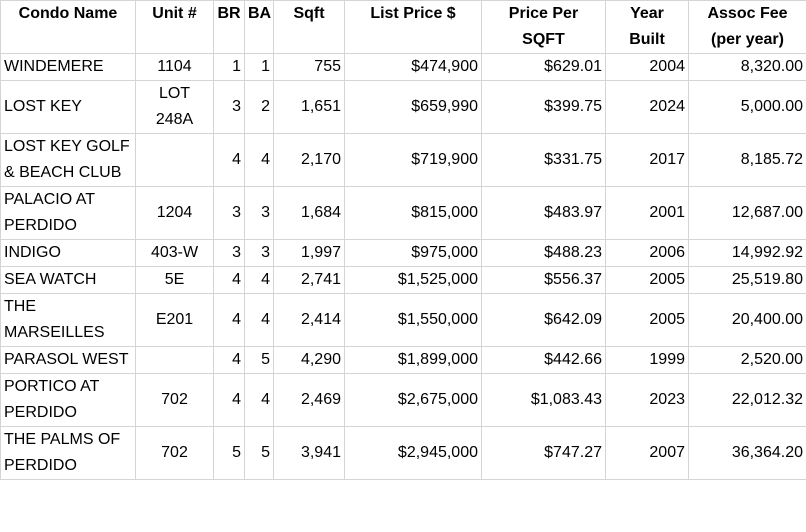 The height and width of the screenshot is (532, 806). Describe the element at coordinates (320, 359) in the screenshot. I see `cell-text: 4,290` at that location.